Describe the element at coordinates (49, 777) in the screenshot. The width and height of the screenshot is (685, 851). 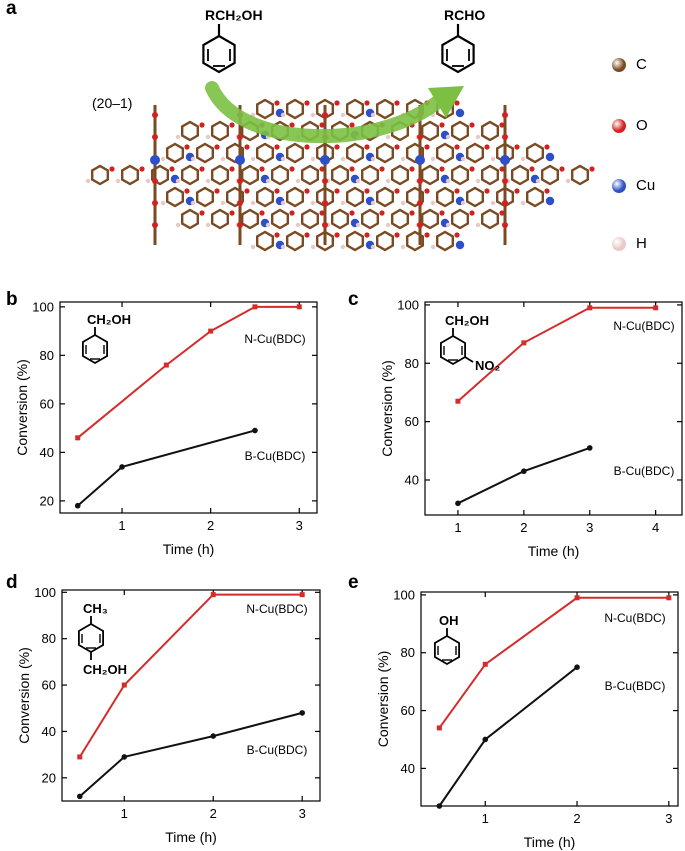
I see `y-tick-label: 20` at that location.